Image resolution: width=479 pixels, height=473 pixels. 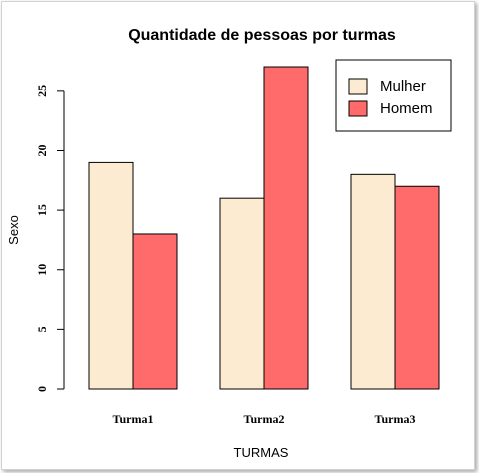 I want to click on y-axis-title: Sexo, so click(x=13, y=230).